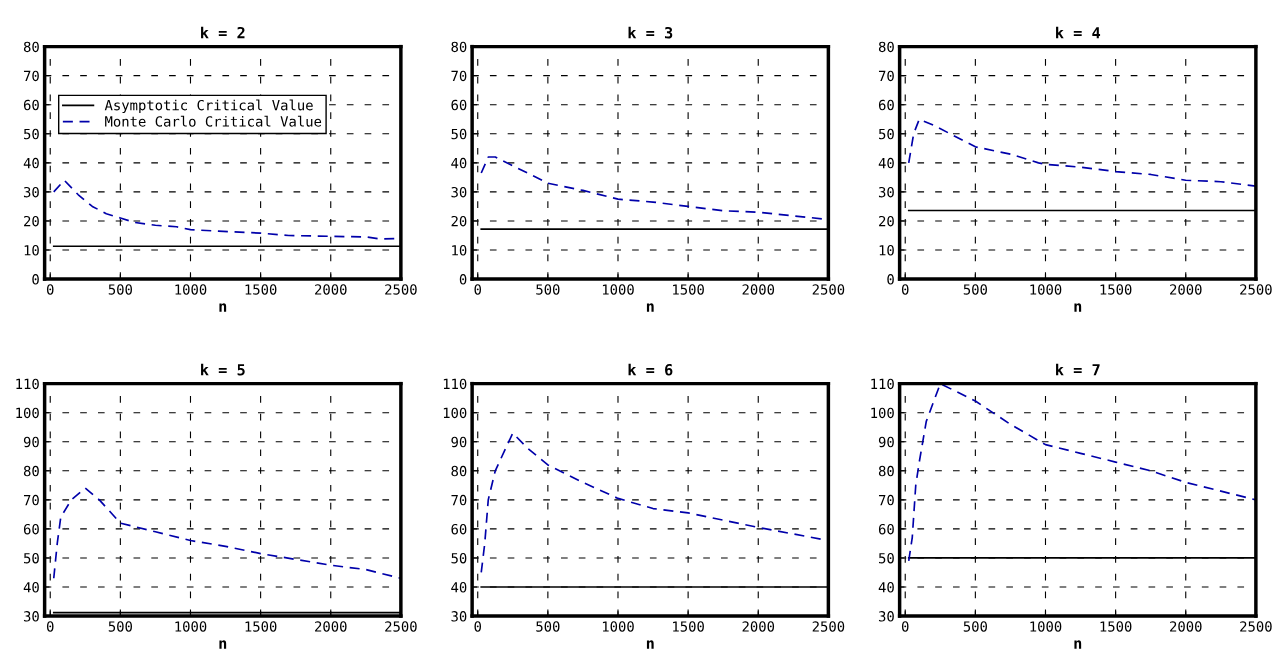 Image resolution: width=1275 pixels, height=666 pixels. Describe the element at coordinates (1078, 32) in the screenshot. I see `chart-title: k = 4` at that location.